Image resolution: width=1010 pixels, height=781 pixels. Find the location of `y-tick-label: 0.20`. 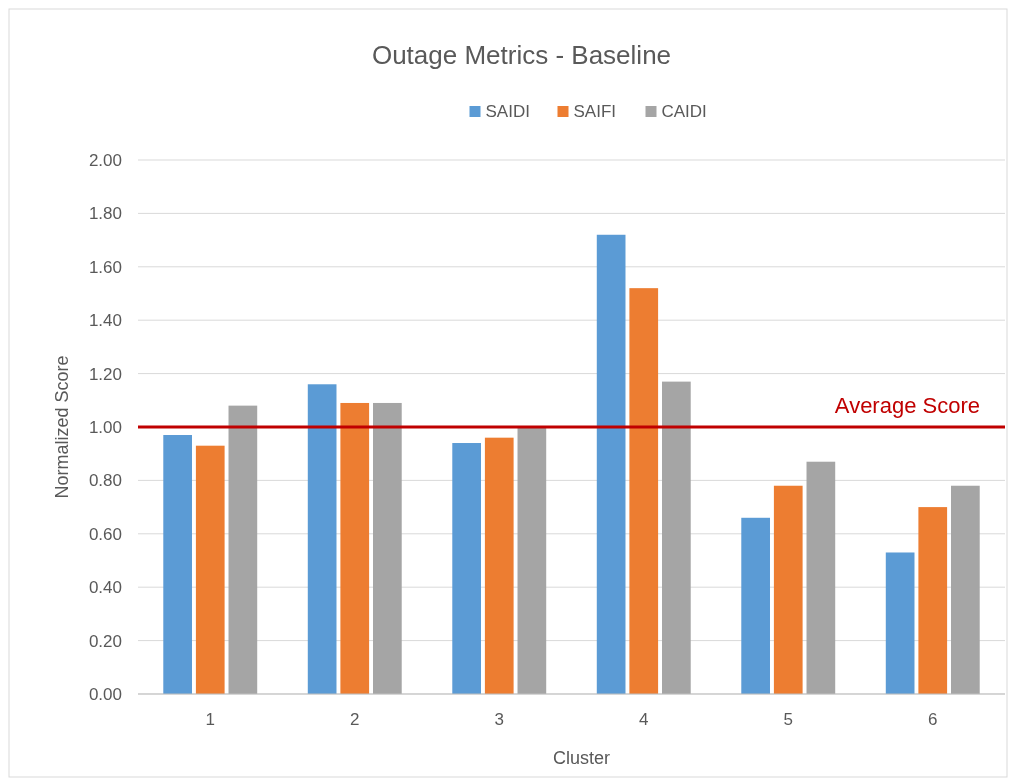

y-tick-label: 0.20 is located at coordinates (105, 641).